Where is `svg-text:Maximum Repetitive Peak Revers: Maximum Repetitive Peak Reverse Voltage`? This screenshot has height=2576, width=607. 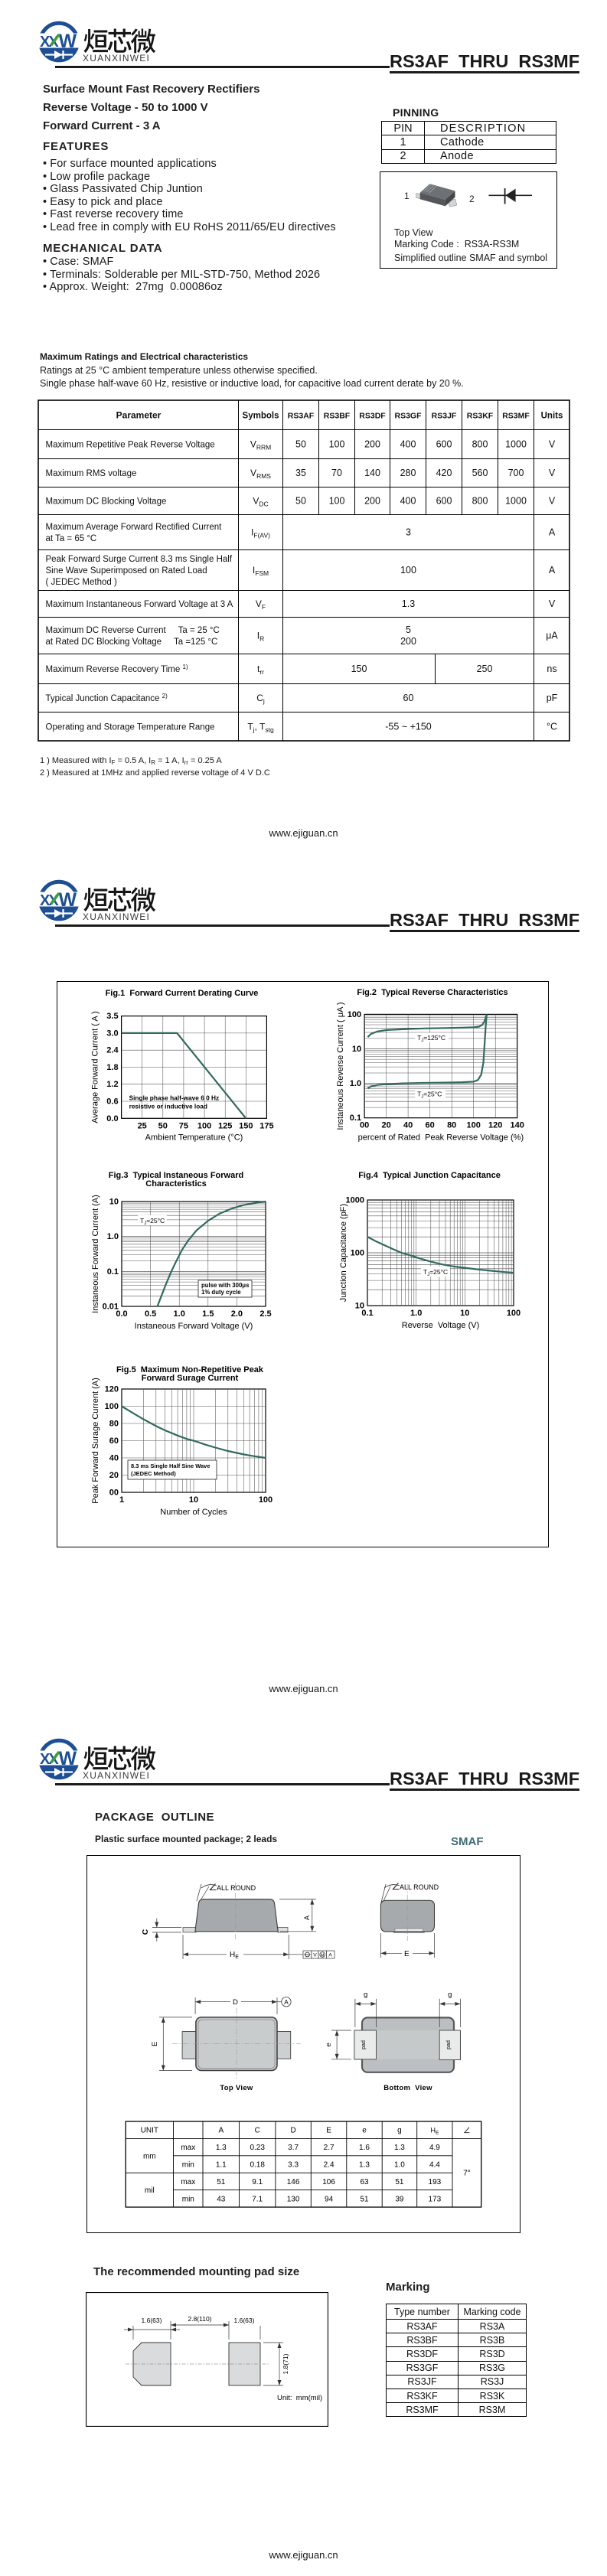
svg-text:Maximum Repetitive Peak Revers: Maximum Repetitive Peak Reverse Voltage is located at coordinates (131, 446).